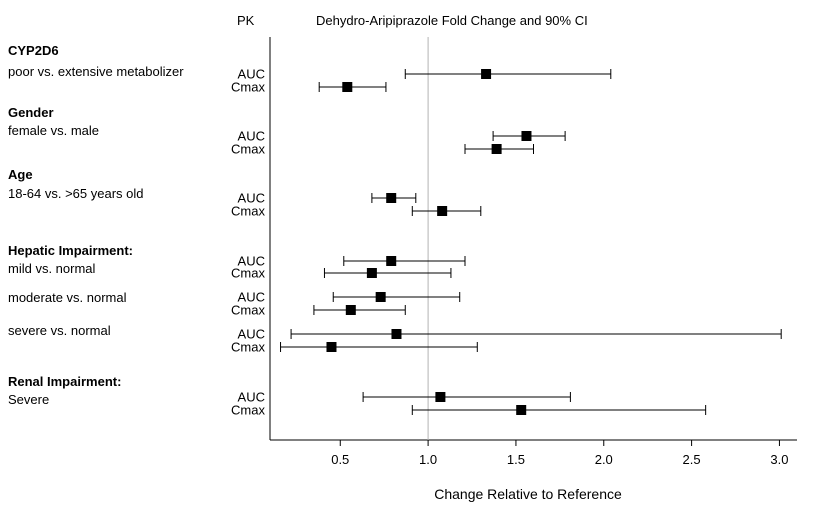 Image resolution: width=835 pixels, height=505 pixels. What do you see at coordinates (64, 381) in the screenshot?
I see `group-header: Renal Impairment:` at bounding box center [64, 381].